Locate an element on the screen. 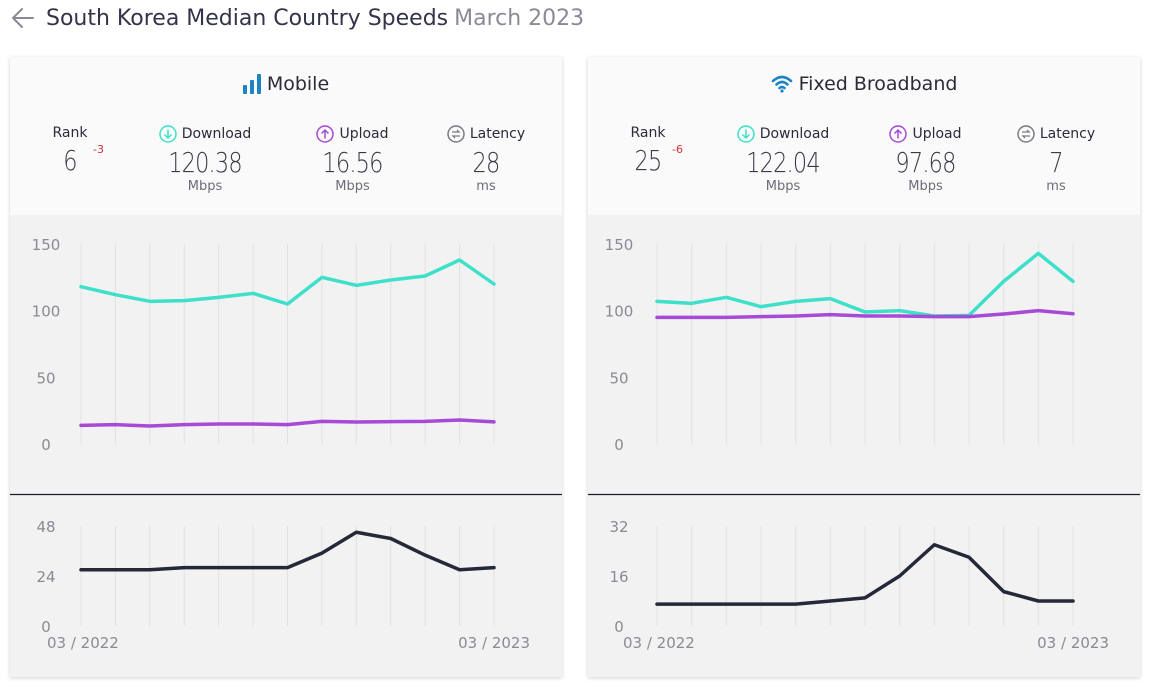 Image resolution: width=1152 pixels, height=691 pixels. chart-fixed-speed-ytick-label: 150 is located at coordinates (619, 245).